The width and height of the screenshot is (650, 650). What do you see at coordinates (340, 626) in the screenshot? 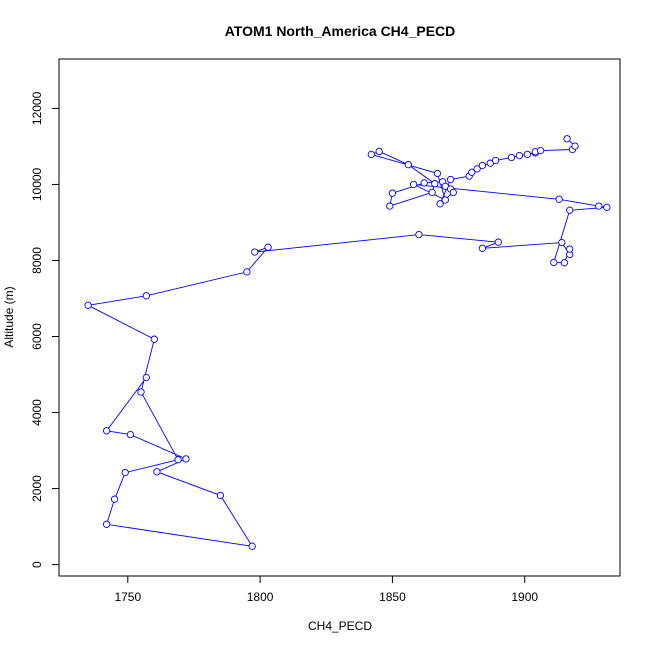
I see `x-axis-label: CH4_PECD` at bounding box center [340, 626].